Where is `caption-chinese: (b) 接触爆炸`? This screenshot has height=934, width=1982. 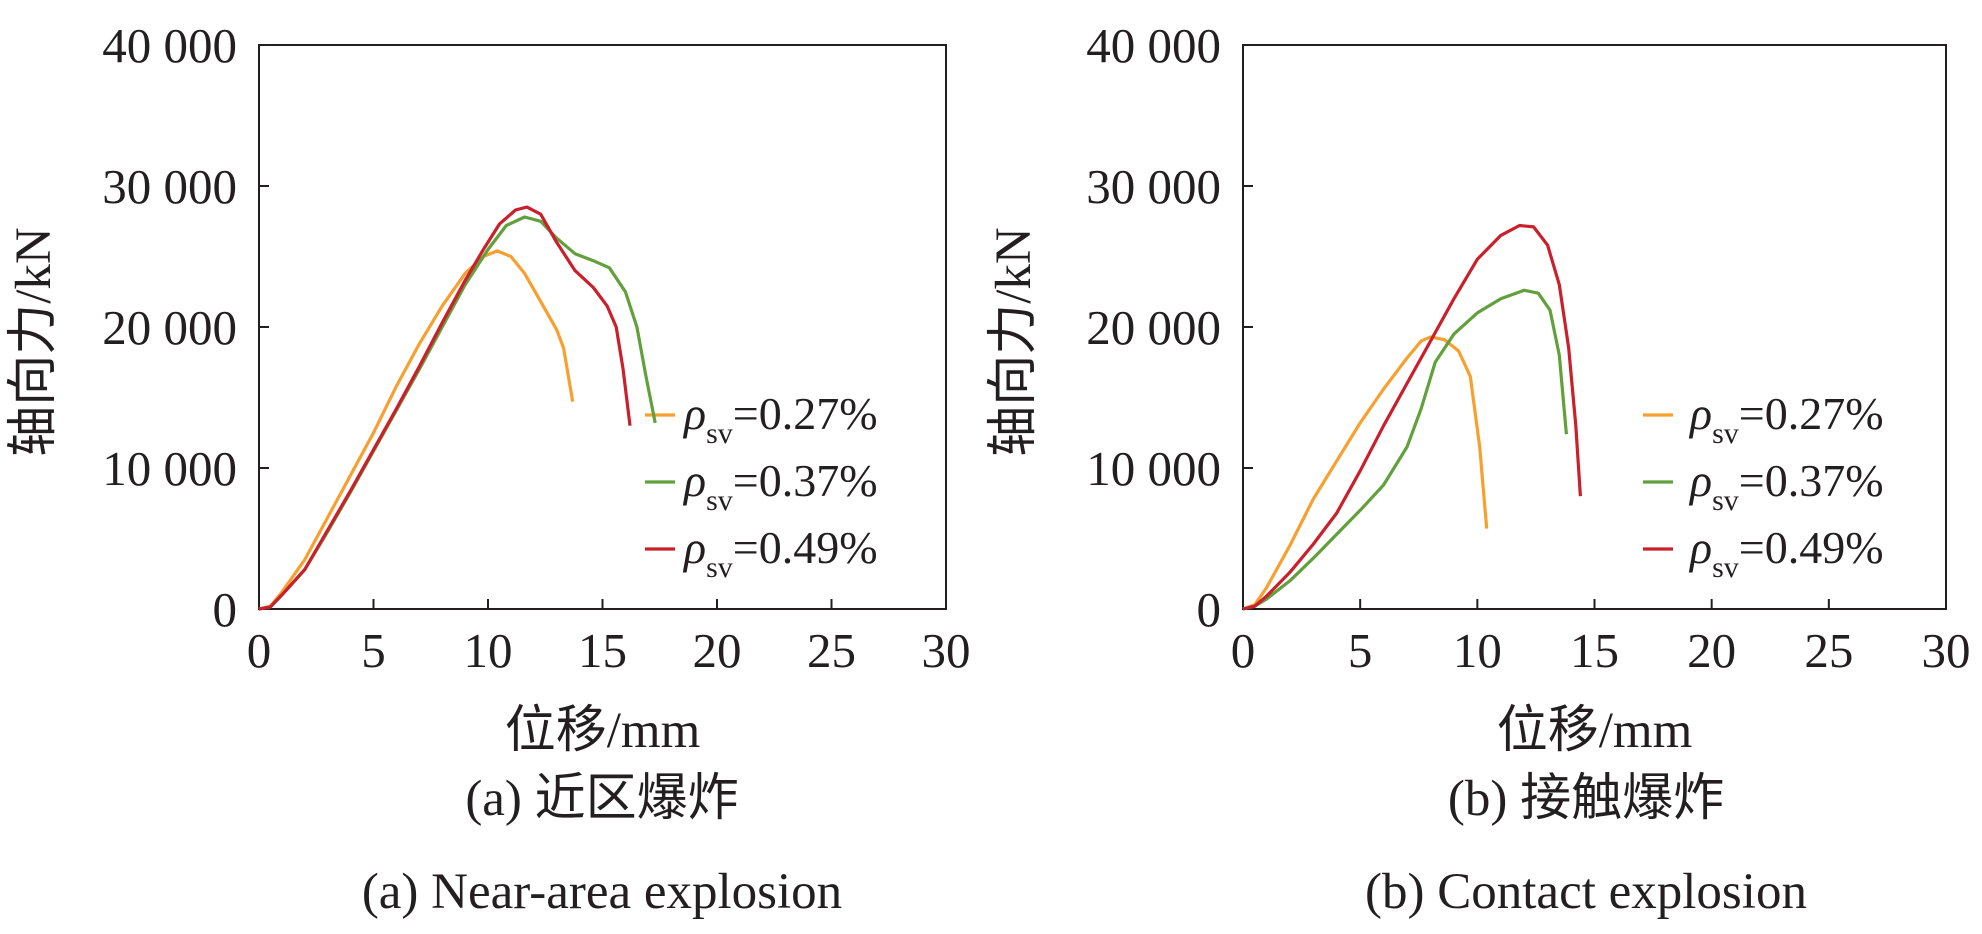
caption-chinese: (b) 接触爆炸 is located at coordinates (1586, 799).